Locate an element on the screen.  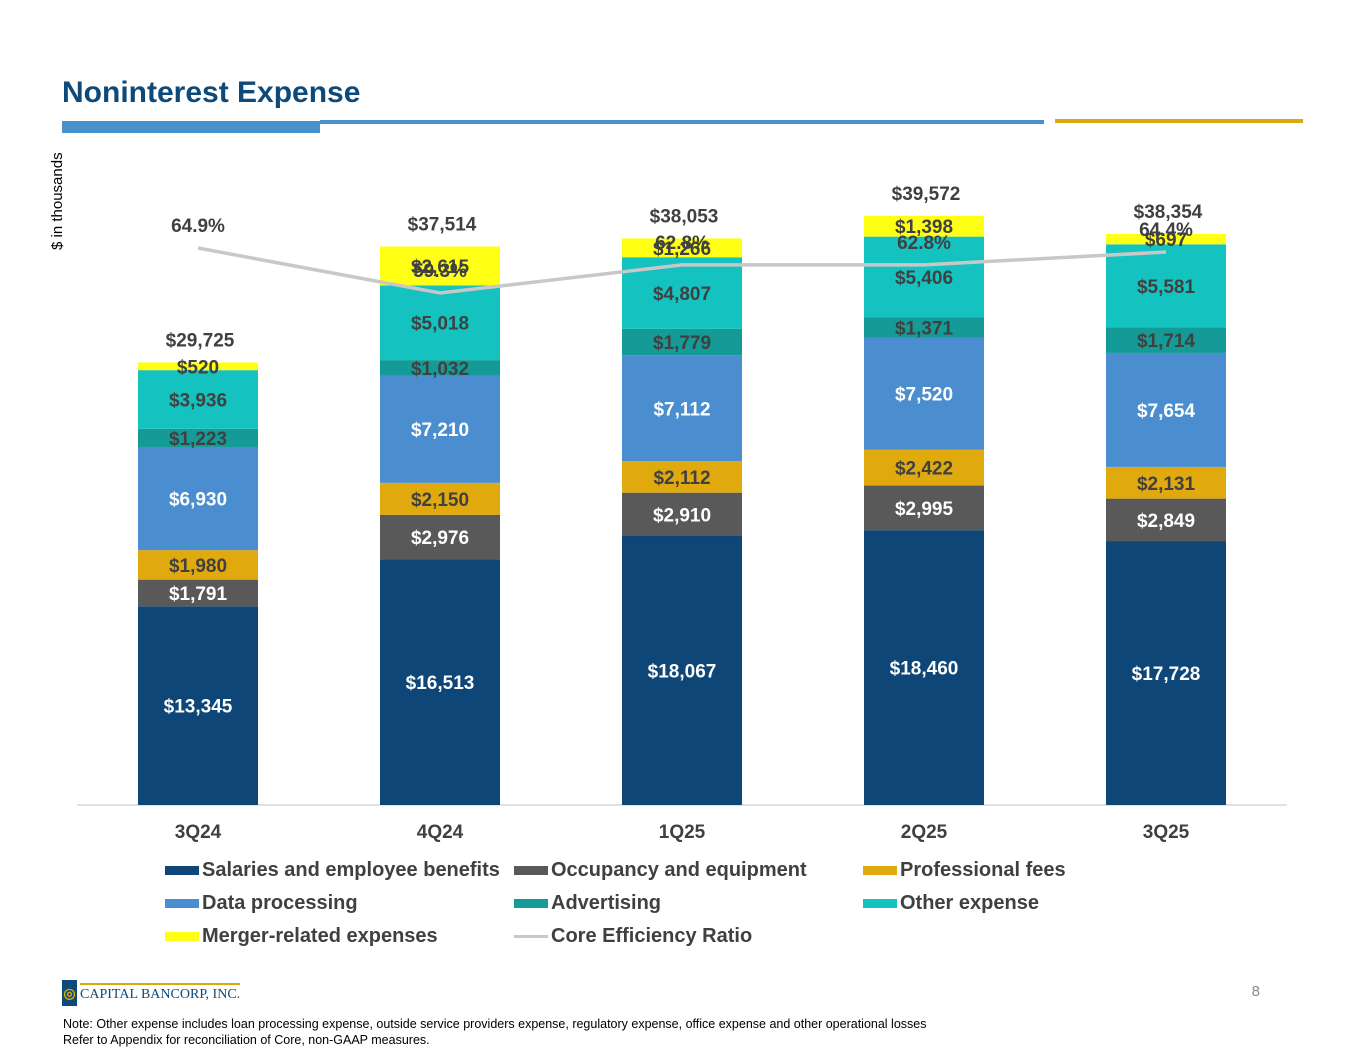
company-logo: ◎ CAPITAL BANCORP, INC. is located at coordinates (151, 993).